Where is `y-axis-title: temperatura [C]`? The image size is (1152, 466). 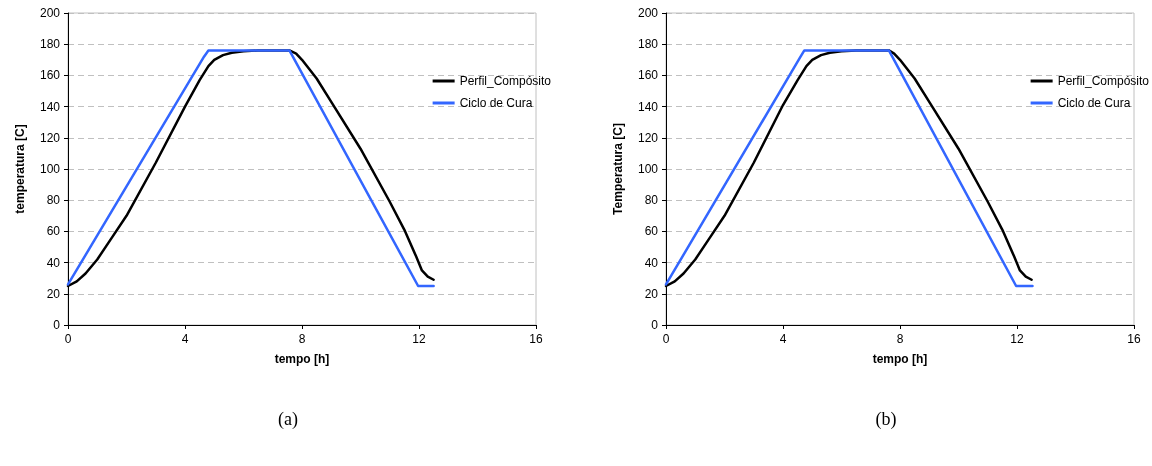 y-axis-title: temperatura [C] is located at coordinates (20, 169).